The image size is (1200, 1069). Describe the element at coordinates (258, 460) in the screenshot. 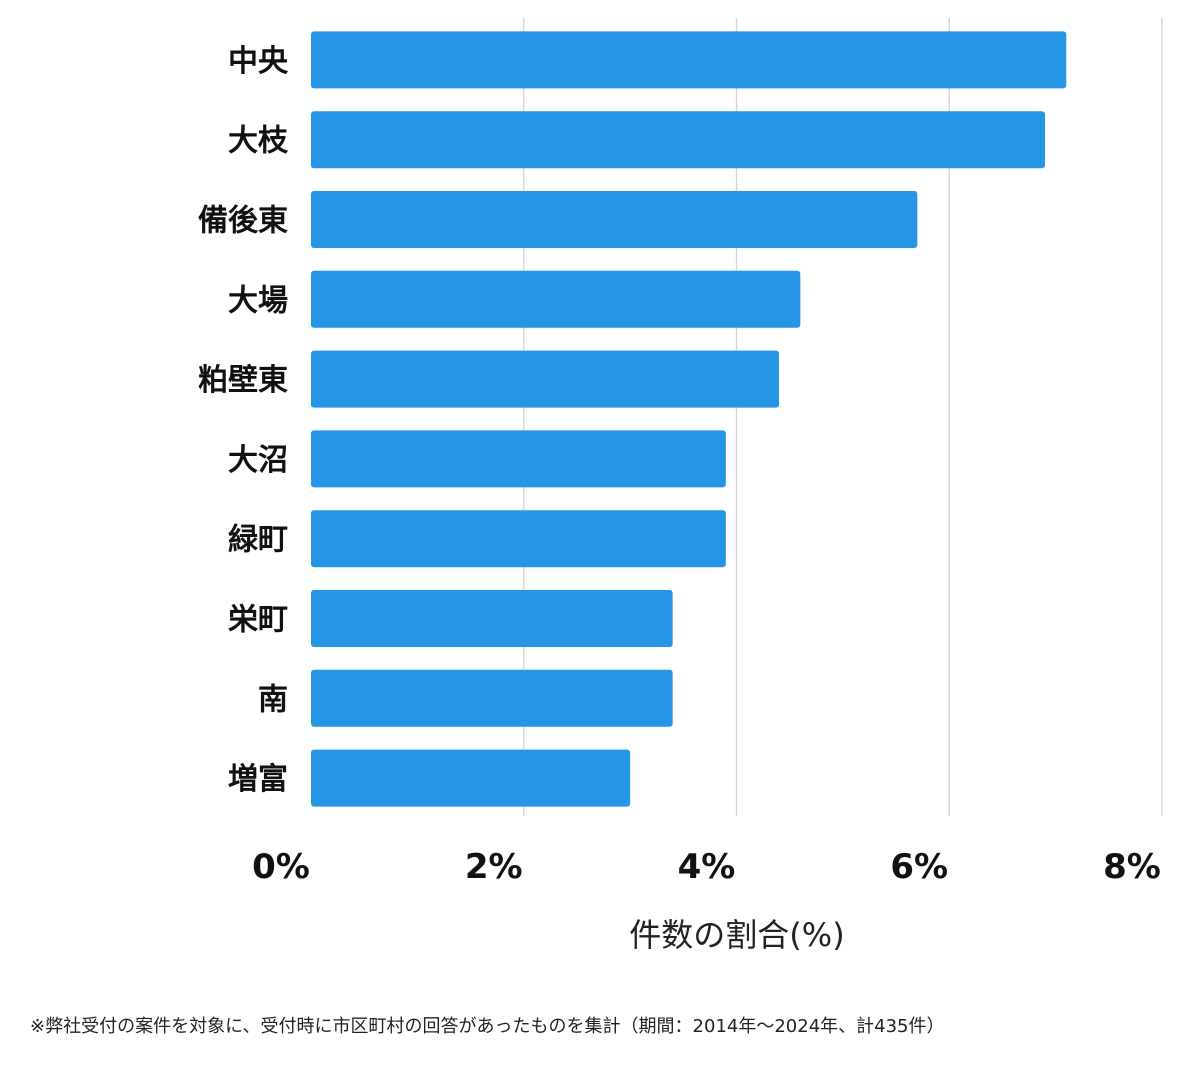

I see `category-label: 大沼` at that location.